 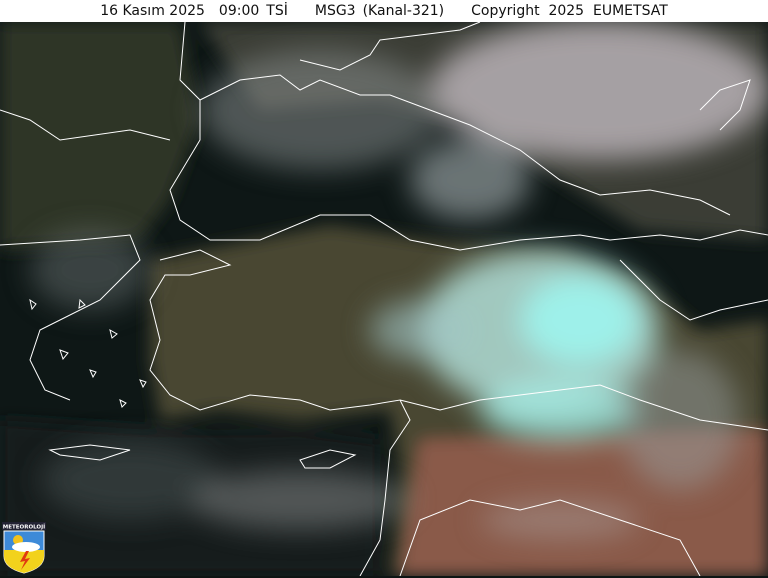 I want to click on channel-label: (Kanal-321), so click(x=403, y=11).